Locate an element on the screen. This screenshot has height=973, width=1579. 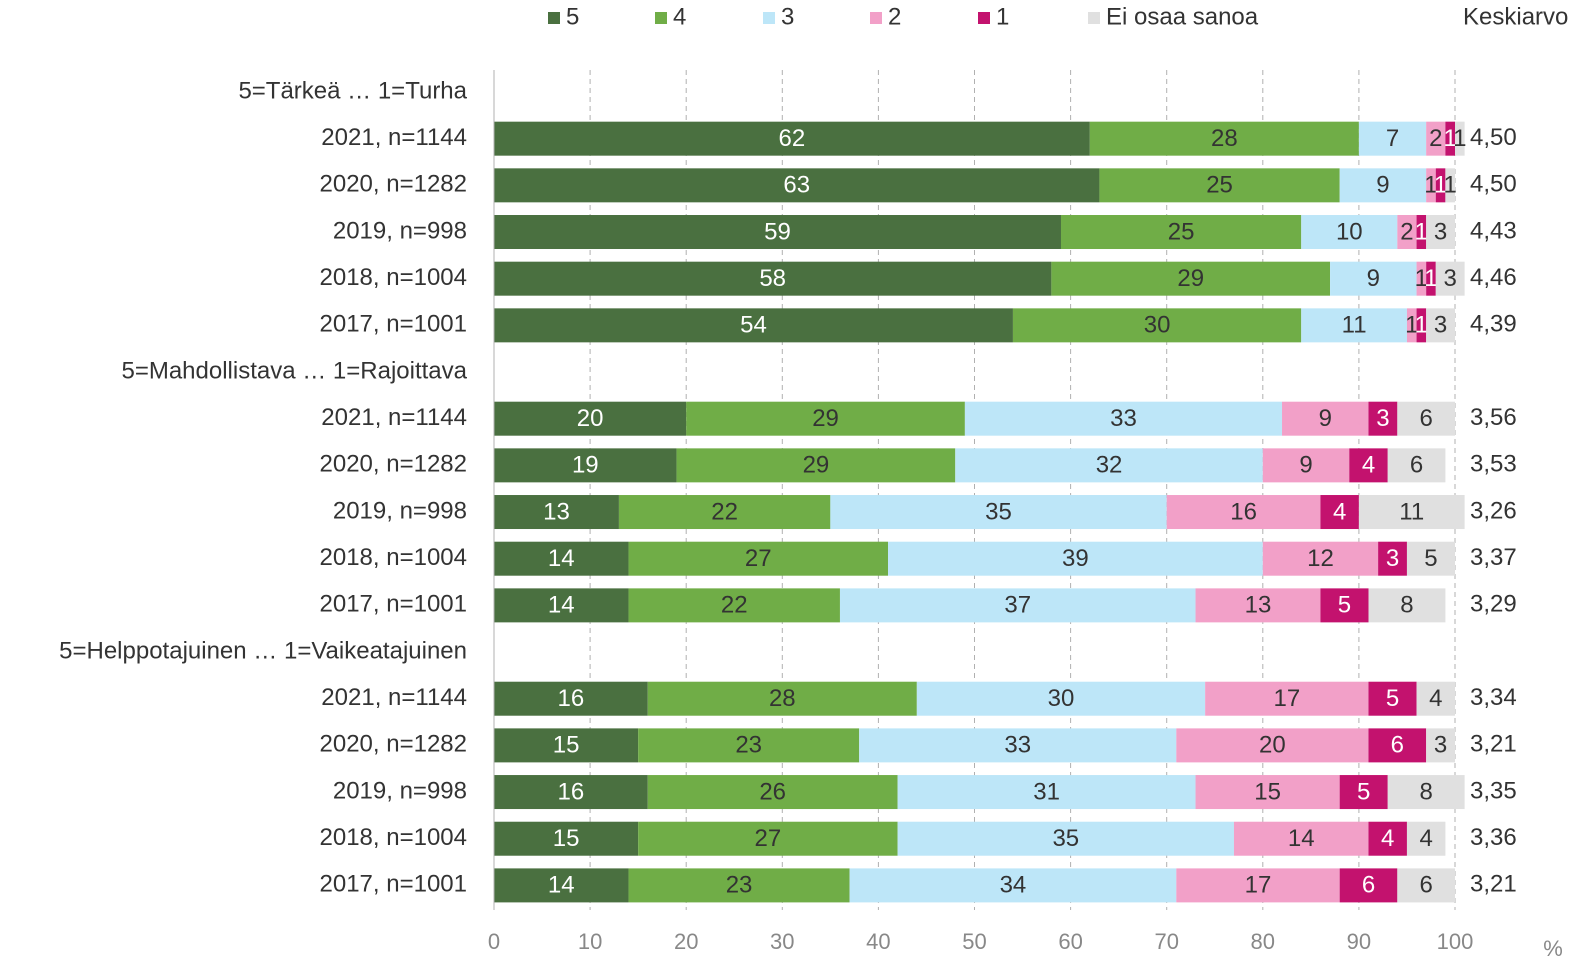
x-tick-label: 100 is located at coordinates (1455, 941).